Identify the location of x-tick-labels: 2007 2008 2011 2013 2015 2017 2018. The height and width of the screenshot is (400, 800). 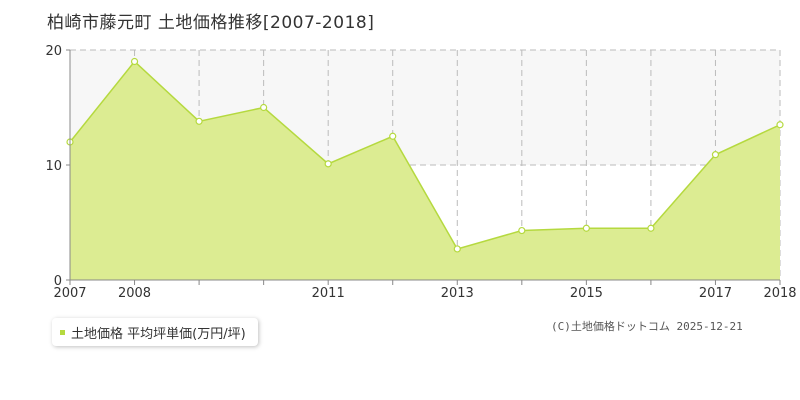
(424, 293).